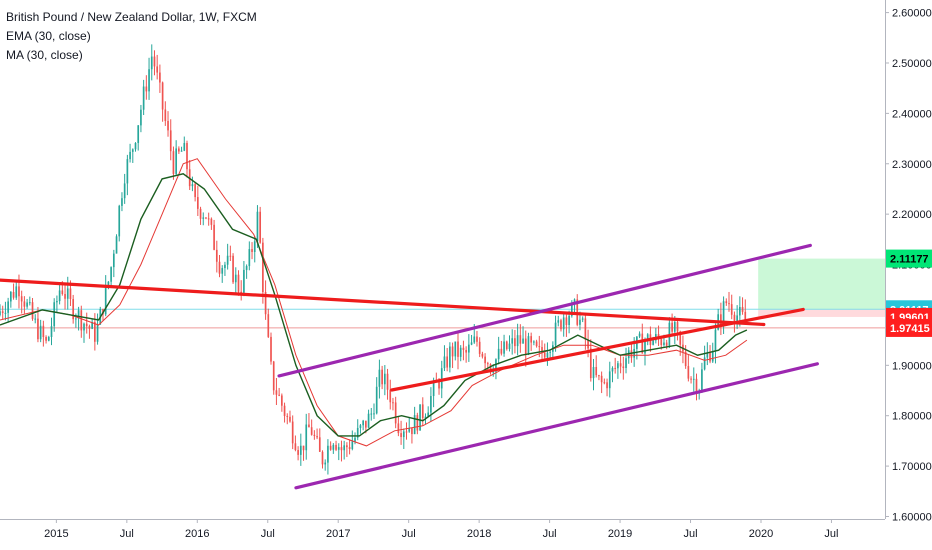  Describe the element at coordinates (912, 517) in the screenshot. I see `y-tick-label: 1.60000` at that location.